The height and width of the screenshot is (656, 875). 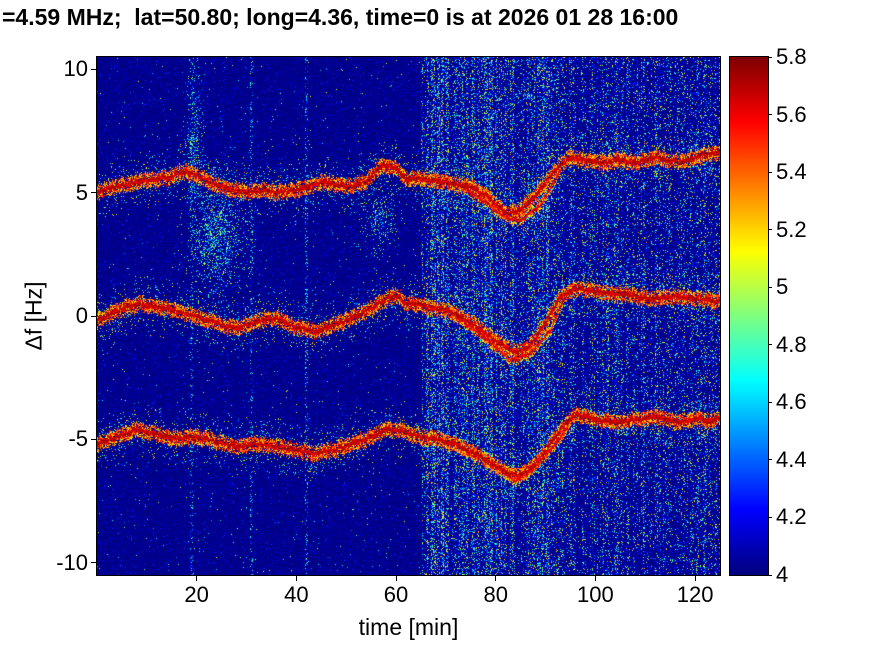 I want to click on y-tick-label: 0, so click(x=81, y=315).